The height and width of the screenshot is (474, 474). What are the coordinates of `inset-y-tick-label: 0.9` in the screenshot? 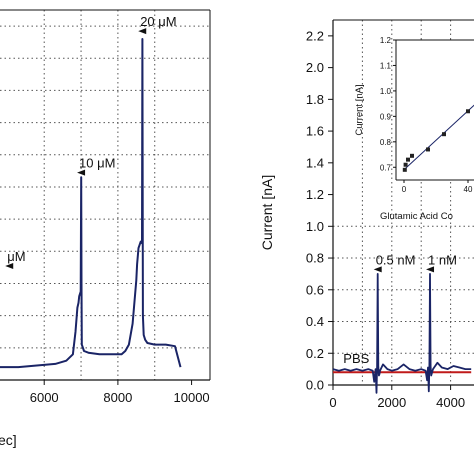 It's located at (386, 116).